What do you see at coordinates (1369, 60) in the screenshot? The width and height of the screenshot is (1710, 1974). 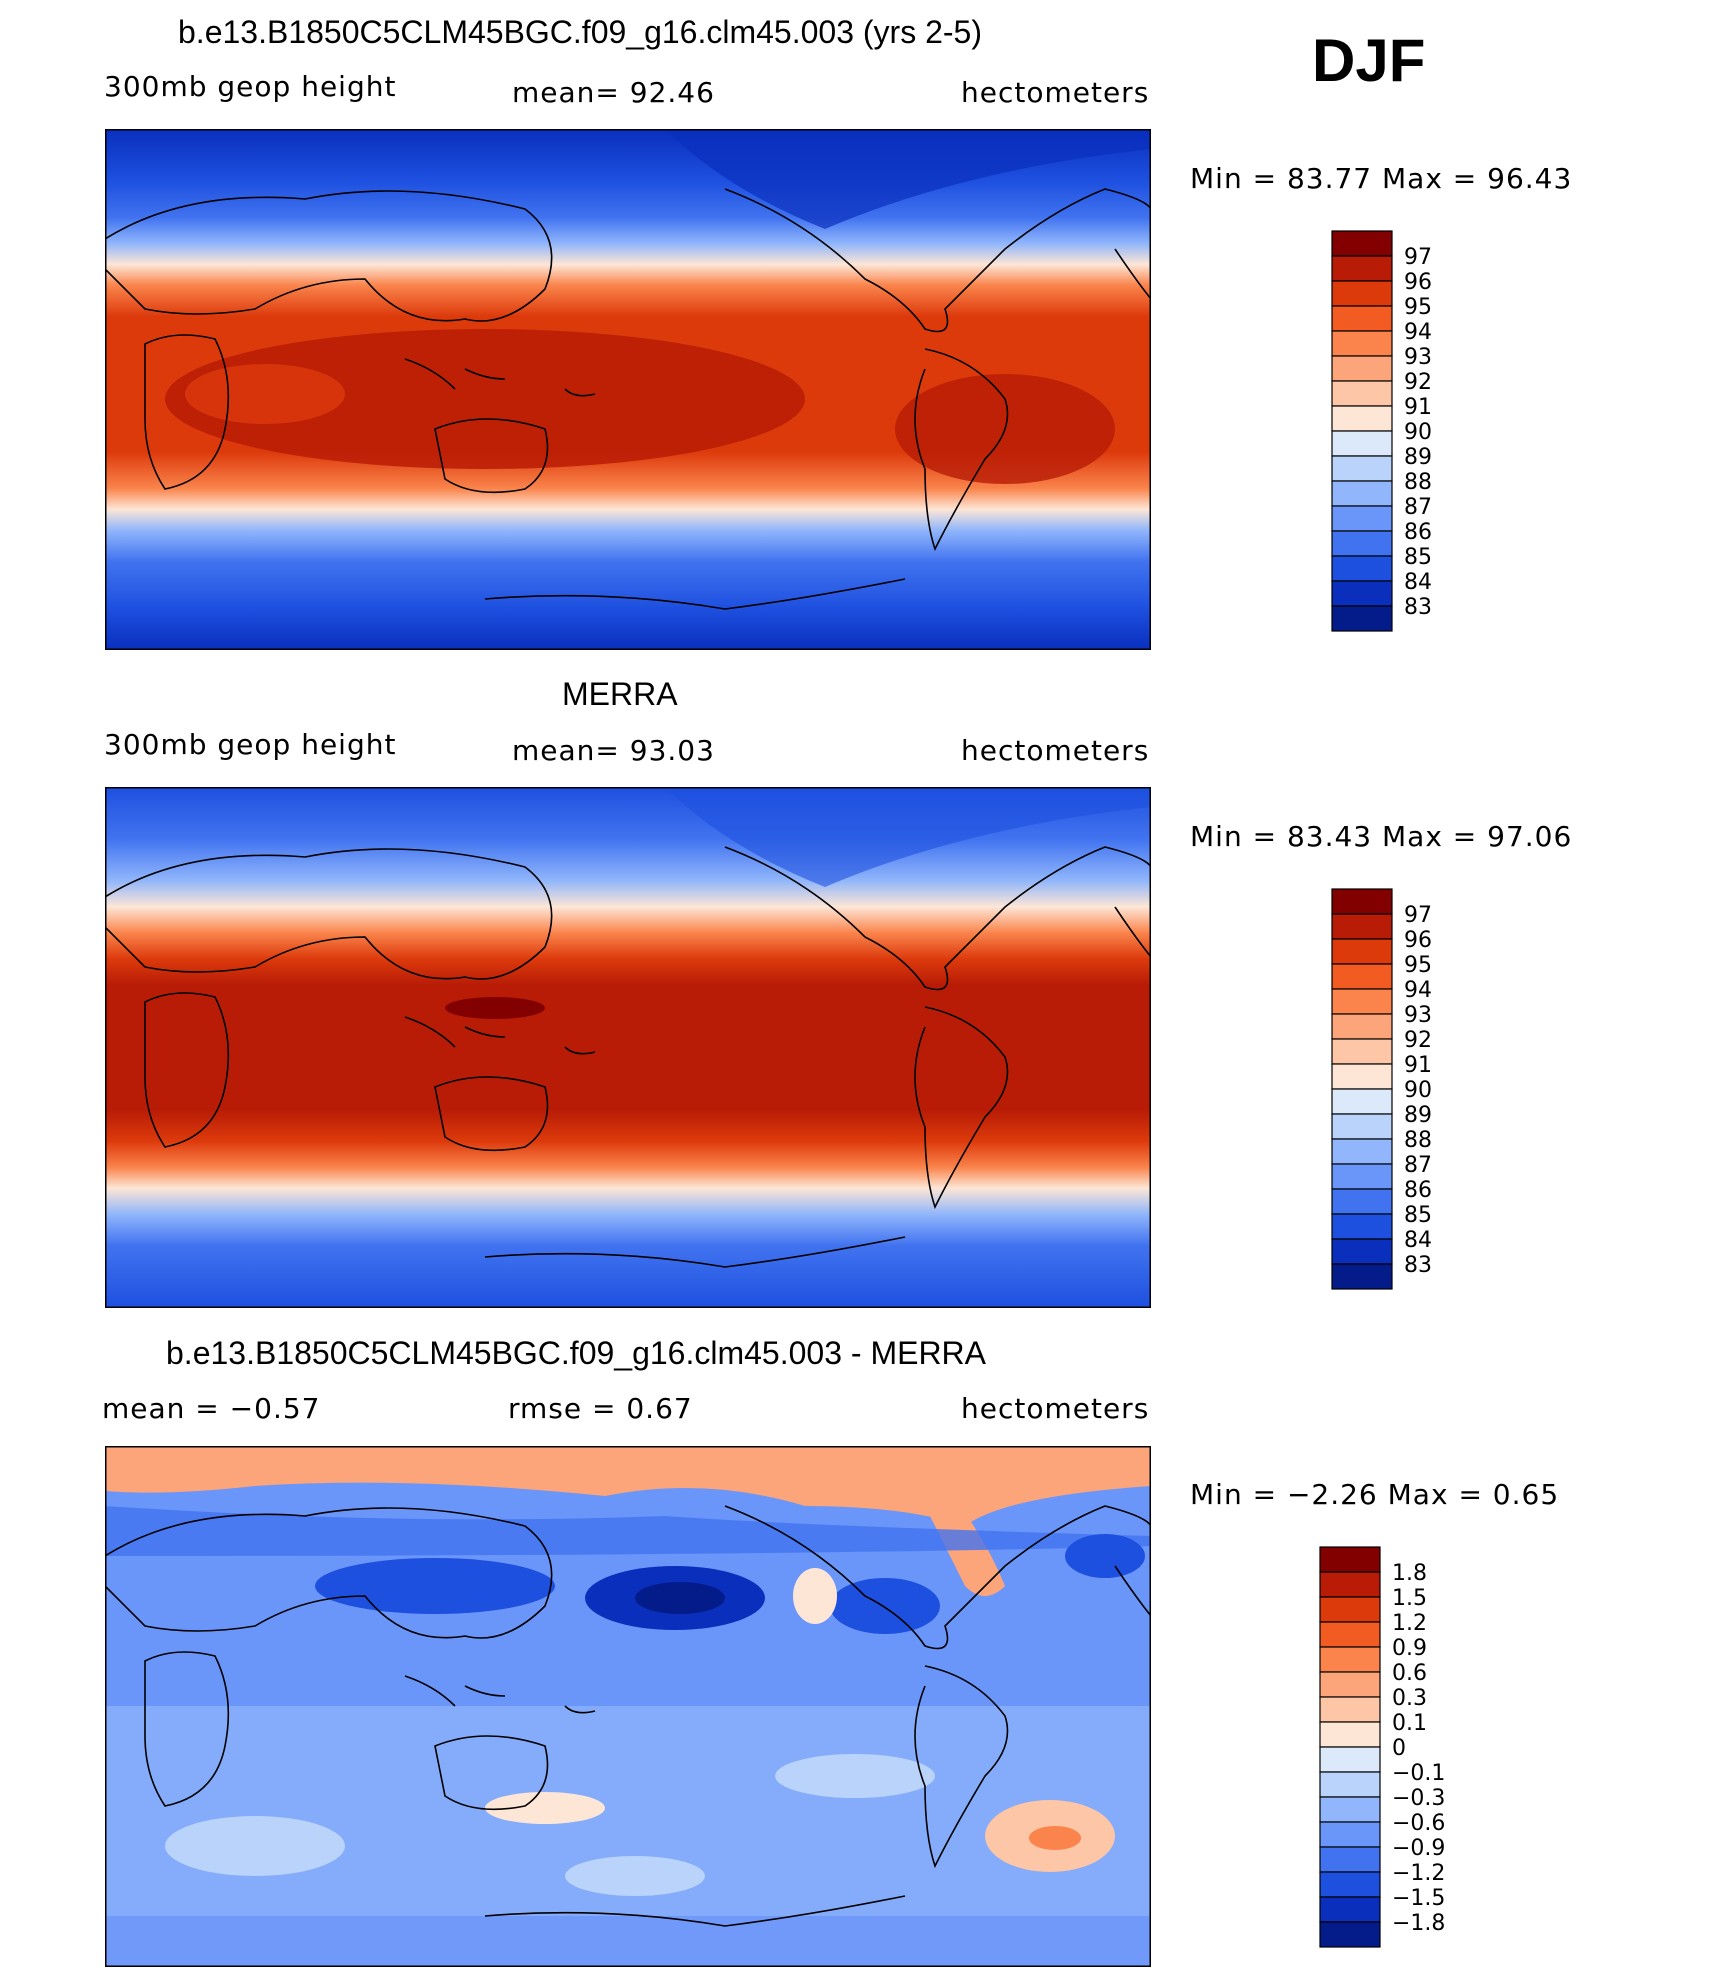 I see `season-label: DJF` at bounding box center [1369, 60].